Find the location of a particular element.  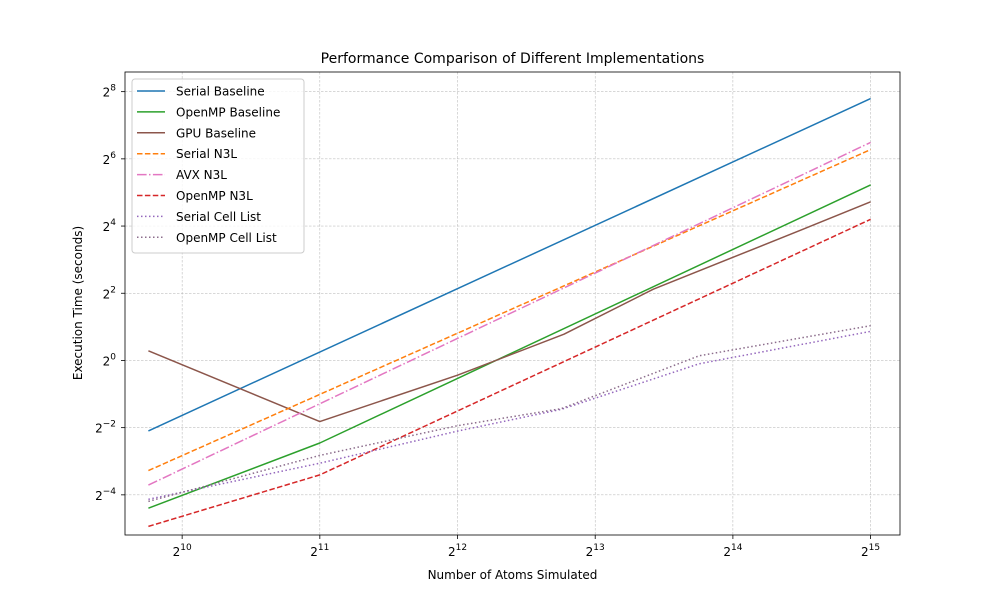

y-tick-label: 26 is located at coordinates (110, 159).